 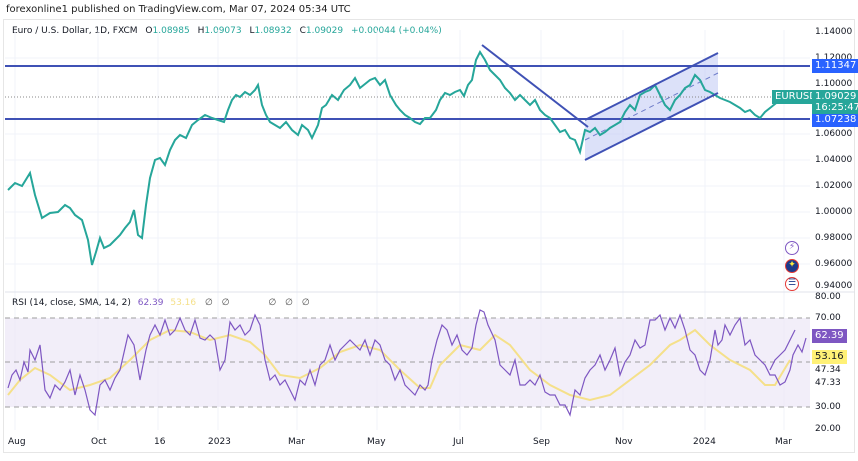 What do you see at coordinates (183, 303) in the screenshot?
I see `rsi-sma-value: 53.16` at bounding box center [183, 303].